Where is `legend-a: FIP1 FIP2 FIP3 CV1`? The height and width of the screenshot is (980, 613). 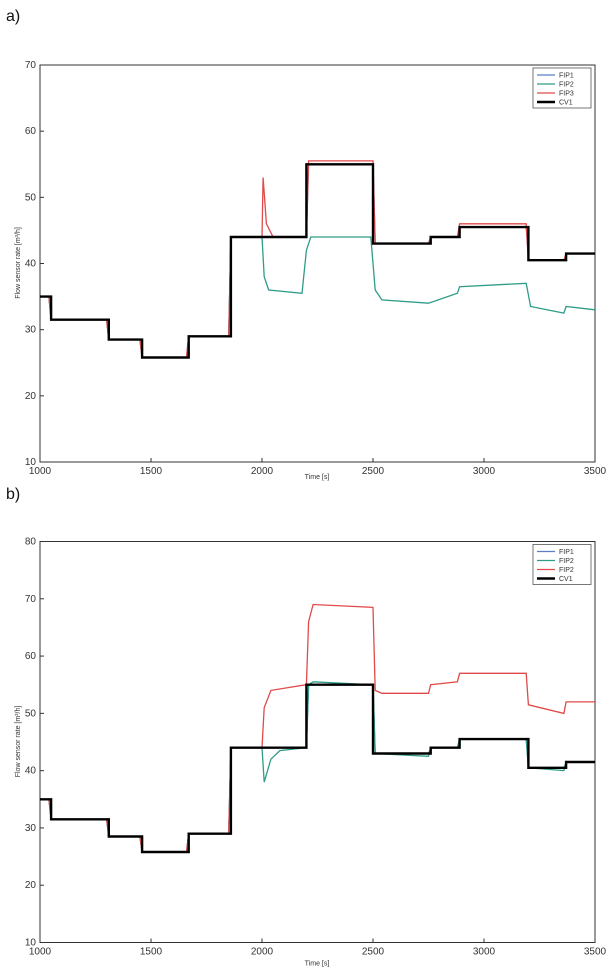 legend-a: FIP1 FIP2 FIP3 CV1 is located at coordinates (562, 88).